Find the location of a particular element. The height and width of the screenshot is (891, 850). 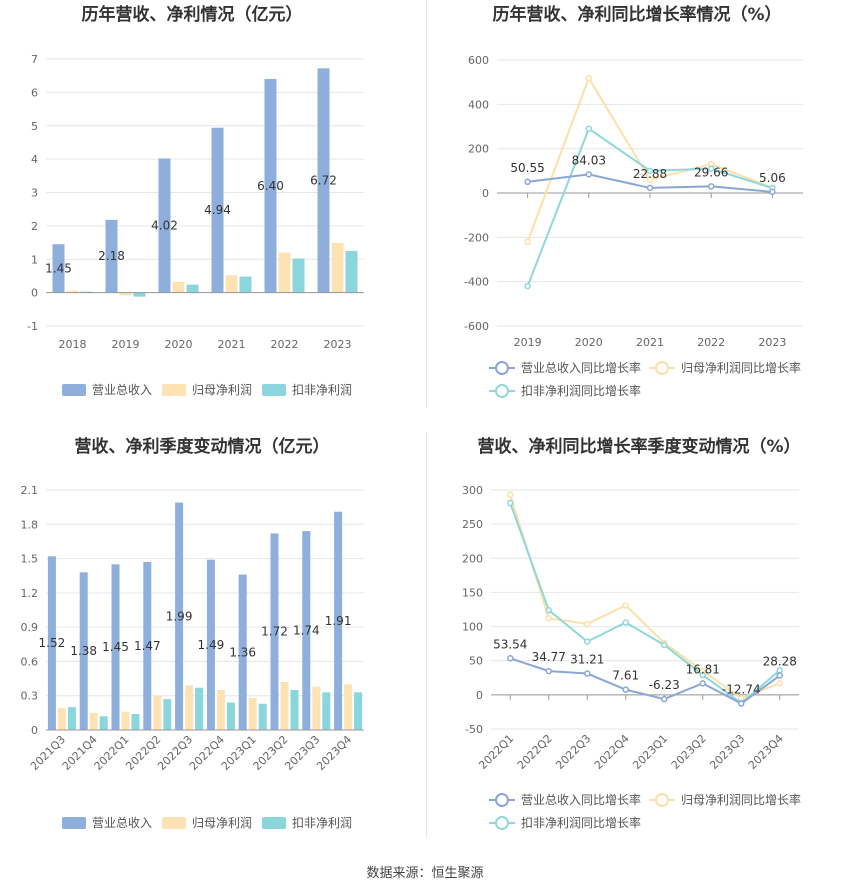

y-tick-label: 3 is located at coordinates (34, 193).